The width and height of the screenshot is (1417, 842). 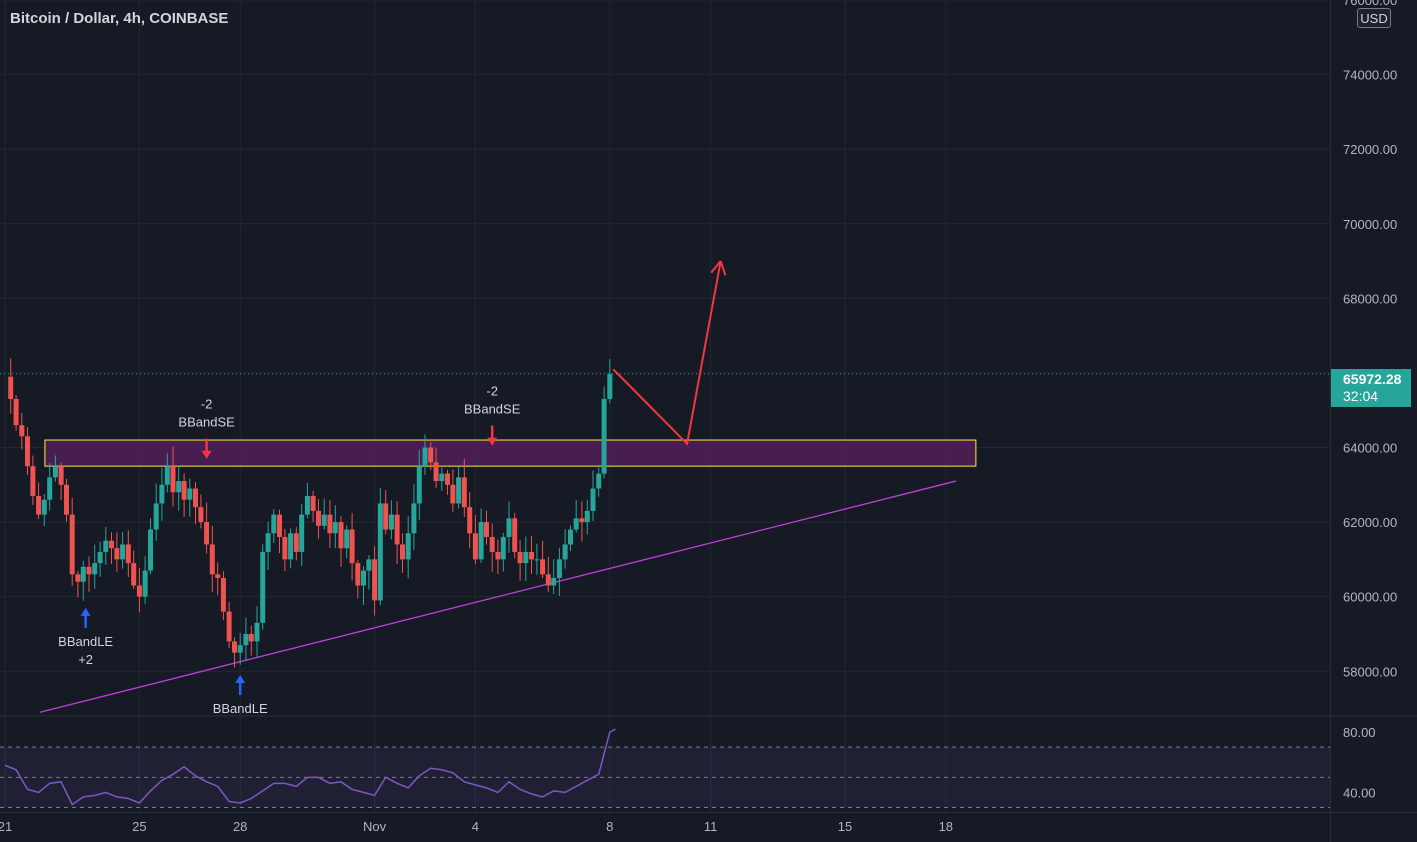 What do you see at coordinates (1372, 379) in the screenshot?
I see `last-price-value: 65972.28` at bounding box center [1372, 379].